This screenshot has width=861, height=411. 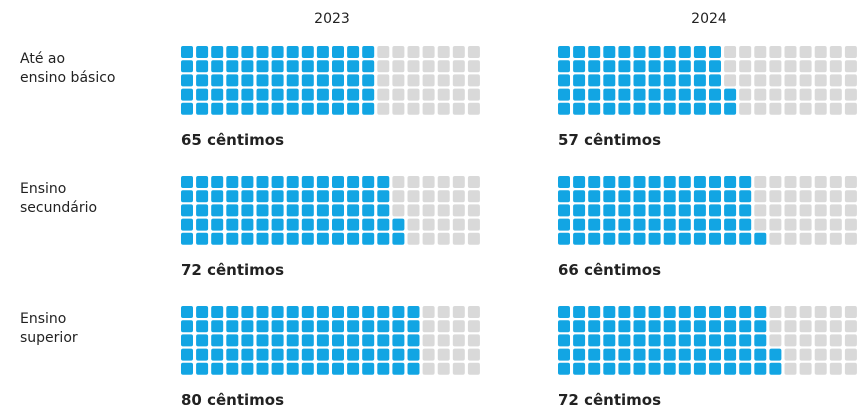 I want to click on category-label: Até ao ensino básico, so click(x=68, y=68).